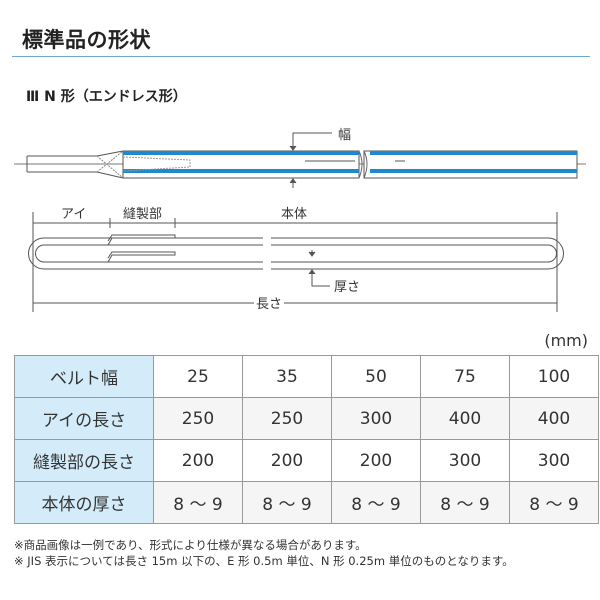 This screenshot has height=600, width=600. What do you see at coordinates (84, 418) in the screenshot?
I see `row-header: アイの長さ` at bounding box center [84, 418].